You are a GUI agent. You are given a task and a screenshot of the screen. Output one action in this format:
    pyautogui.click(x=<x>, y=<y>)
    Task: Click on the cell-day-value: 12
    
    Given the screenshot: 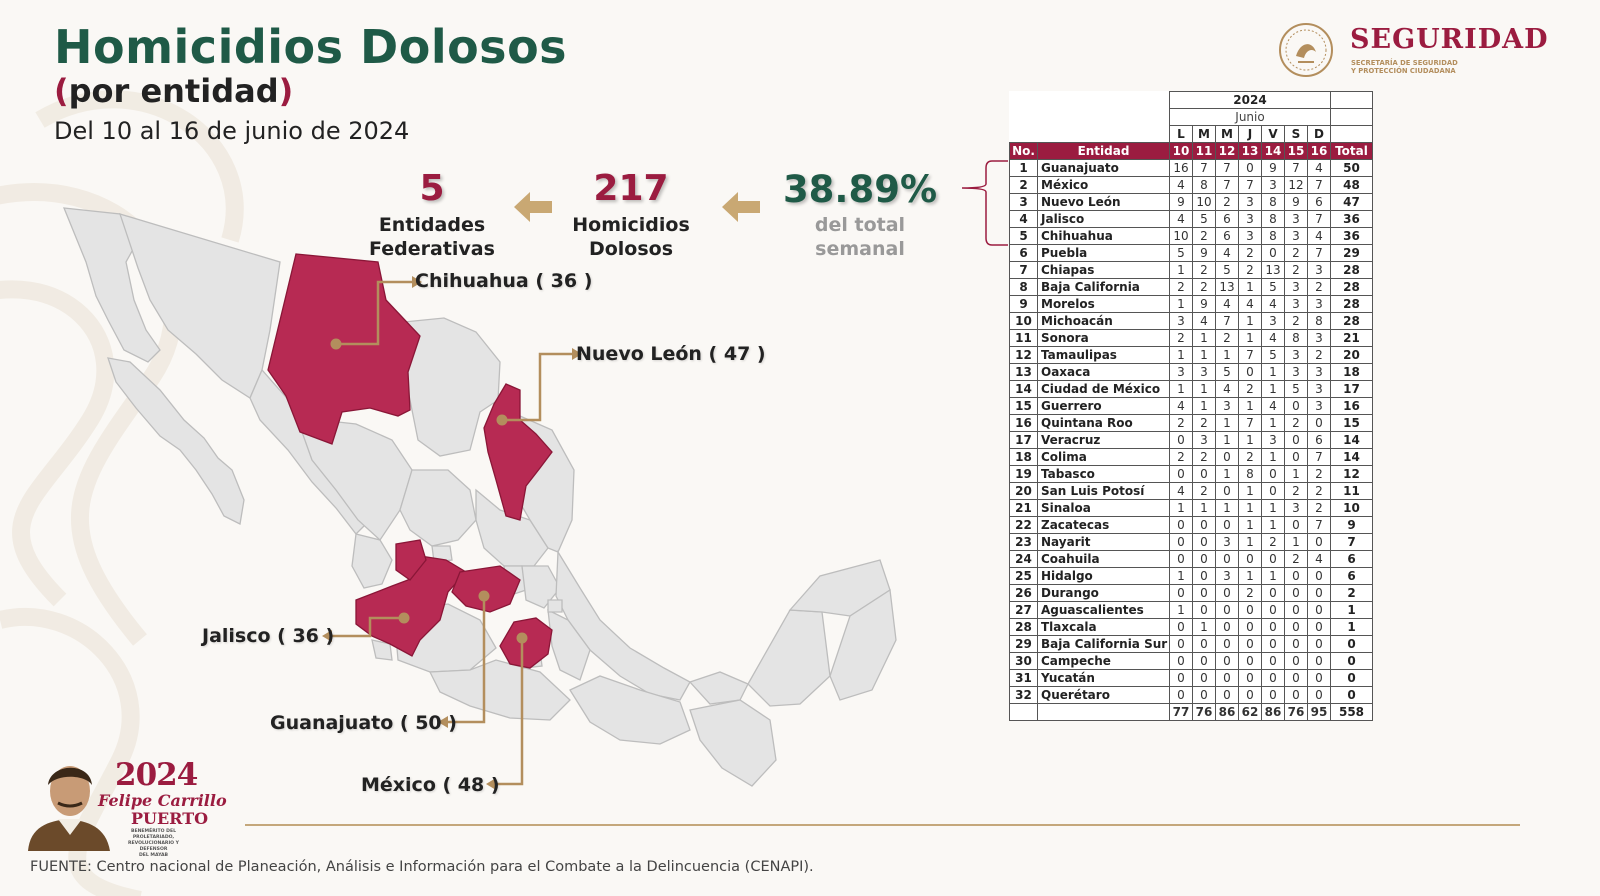 What is the action you would take?
    pyautogui.click(x=1296, y=185)
    